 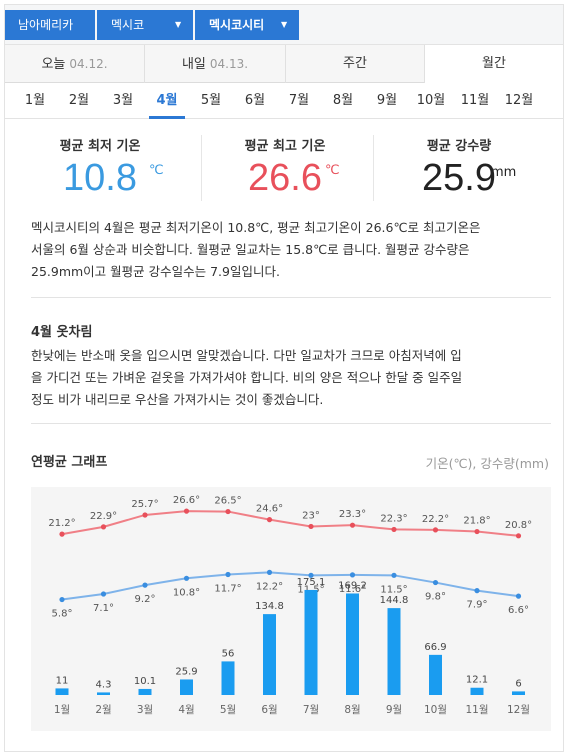 What do you see at coordinates (269, 586) in the screenshot?
I see `min-temp-label: 12.2°` at bounding box center [269, 586].